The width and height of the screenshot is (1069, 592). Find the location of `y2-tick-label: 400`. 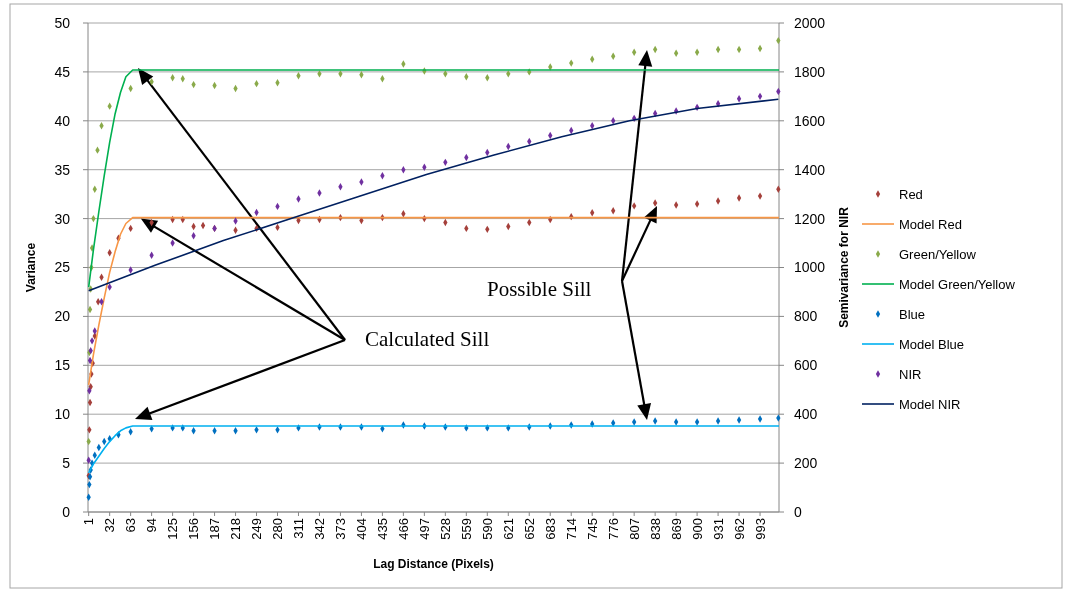

y2-tick-label: 400 is located at coordinates (806, 414).